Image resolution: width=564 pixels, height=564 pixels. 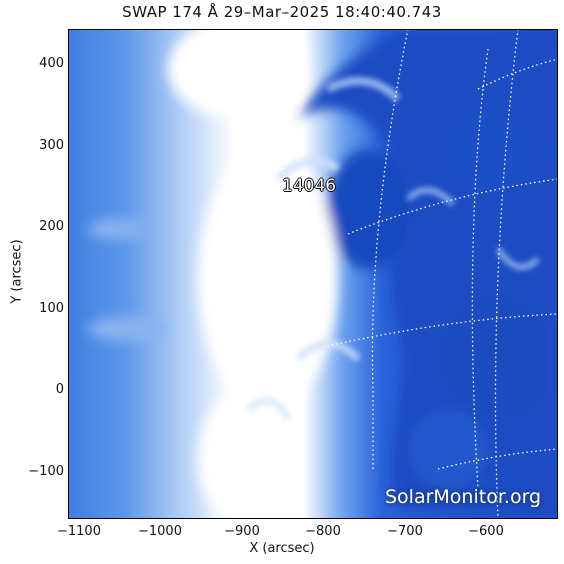 I want to click on y-tick-label: 300, so click(x=51, y=145).